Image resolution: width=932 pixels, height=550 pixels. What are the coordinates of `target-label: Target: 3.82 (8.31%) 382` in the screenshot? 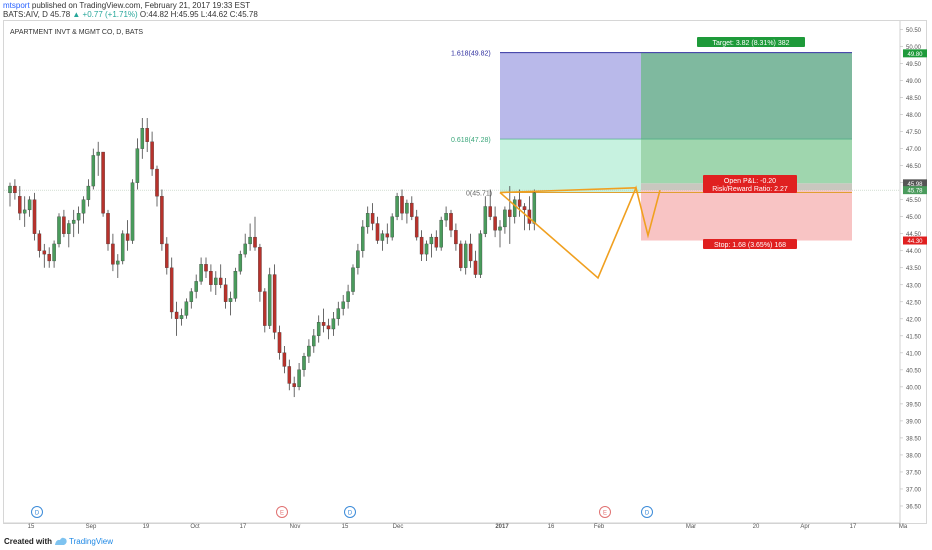 It's located at (750, 43).